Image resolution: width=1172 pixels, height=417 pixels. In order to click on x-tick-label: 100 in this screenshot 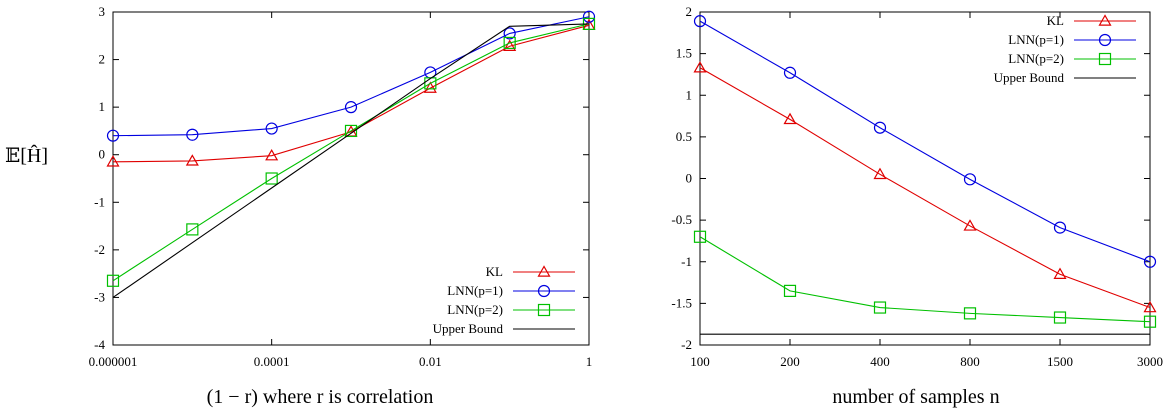, I will do `click(700, 361)`.